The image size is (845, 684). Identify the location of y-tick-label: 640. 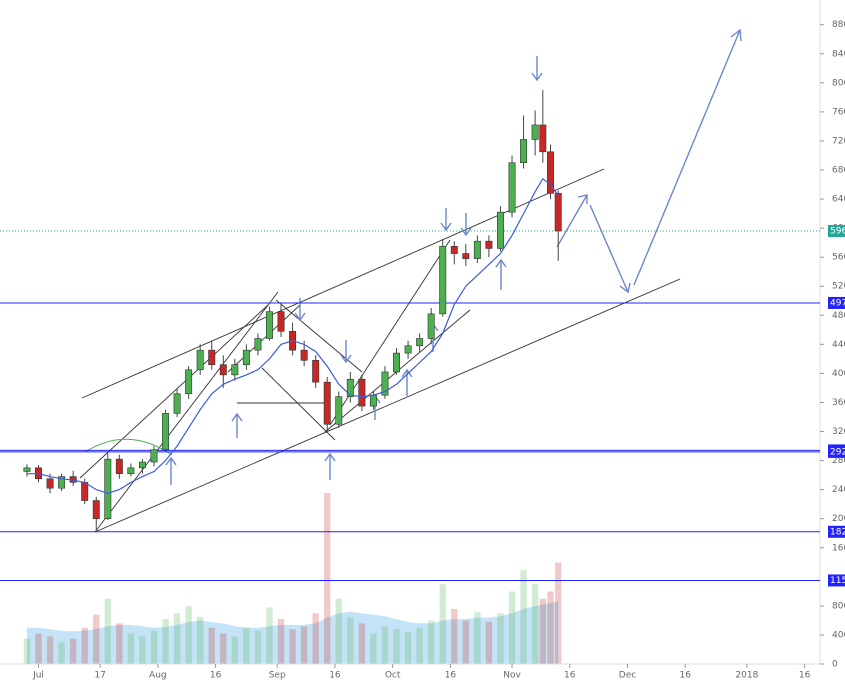
(838, 200).